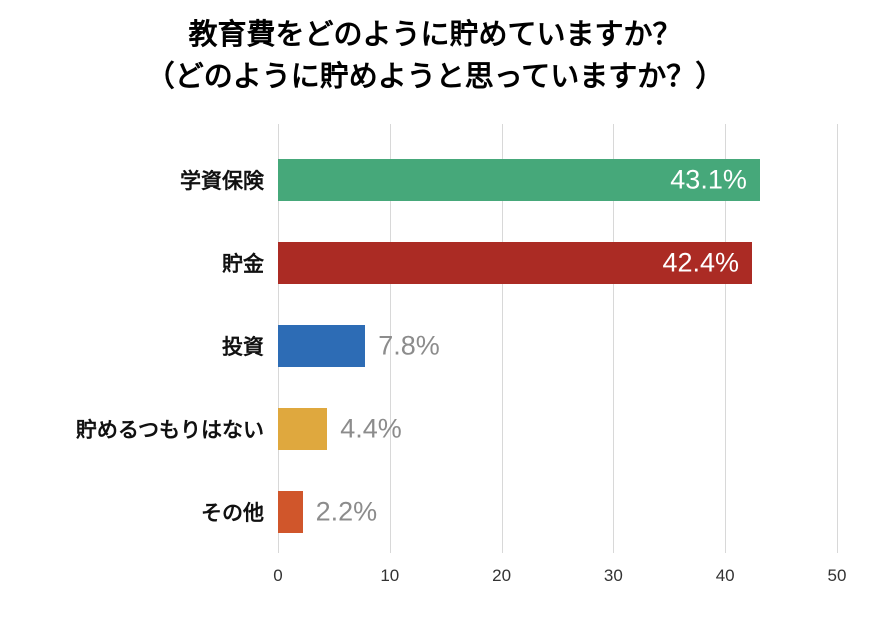  Describe the element at coordinates (613, 576) in the screenshot. I see `x-tick-label: 30` at that location.